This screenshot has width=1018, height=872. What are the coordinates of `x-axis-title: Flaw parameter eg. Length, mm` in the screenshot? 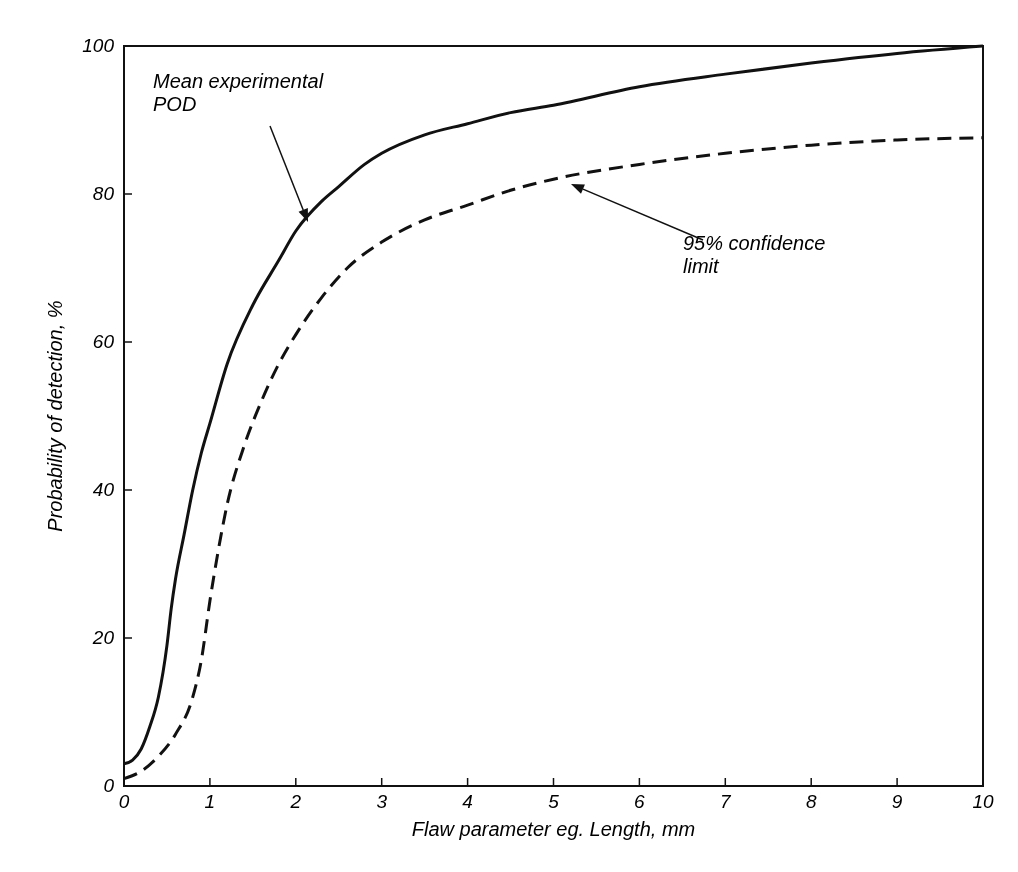 It's located at (553, 829).